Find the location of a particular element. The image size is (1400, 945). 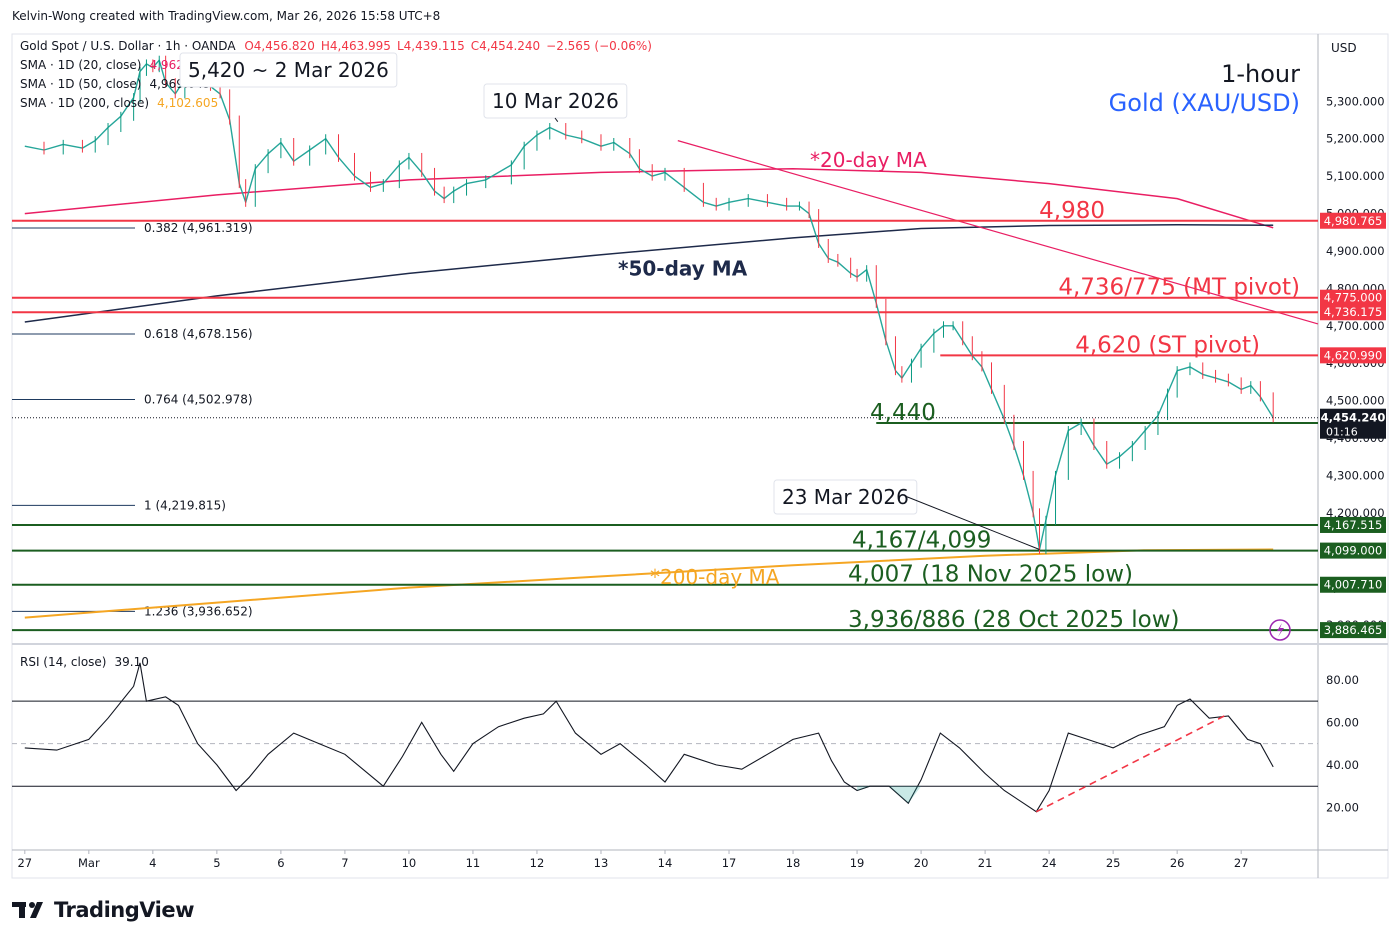

time-tick-label: Mar is located at coordinates (89, 863).